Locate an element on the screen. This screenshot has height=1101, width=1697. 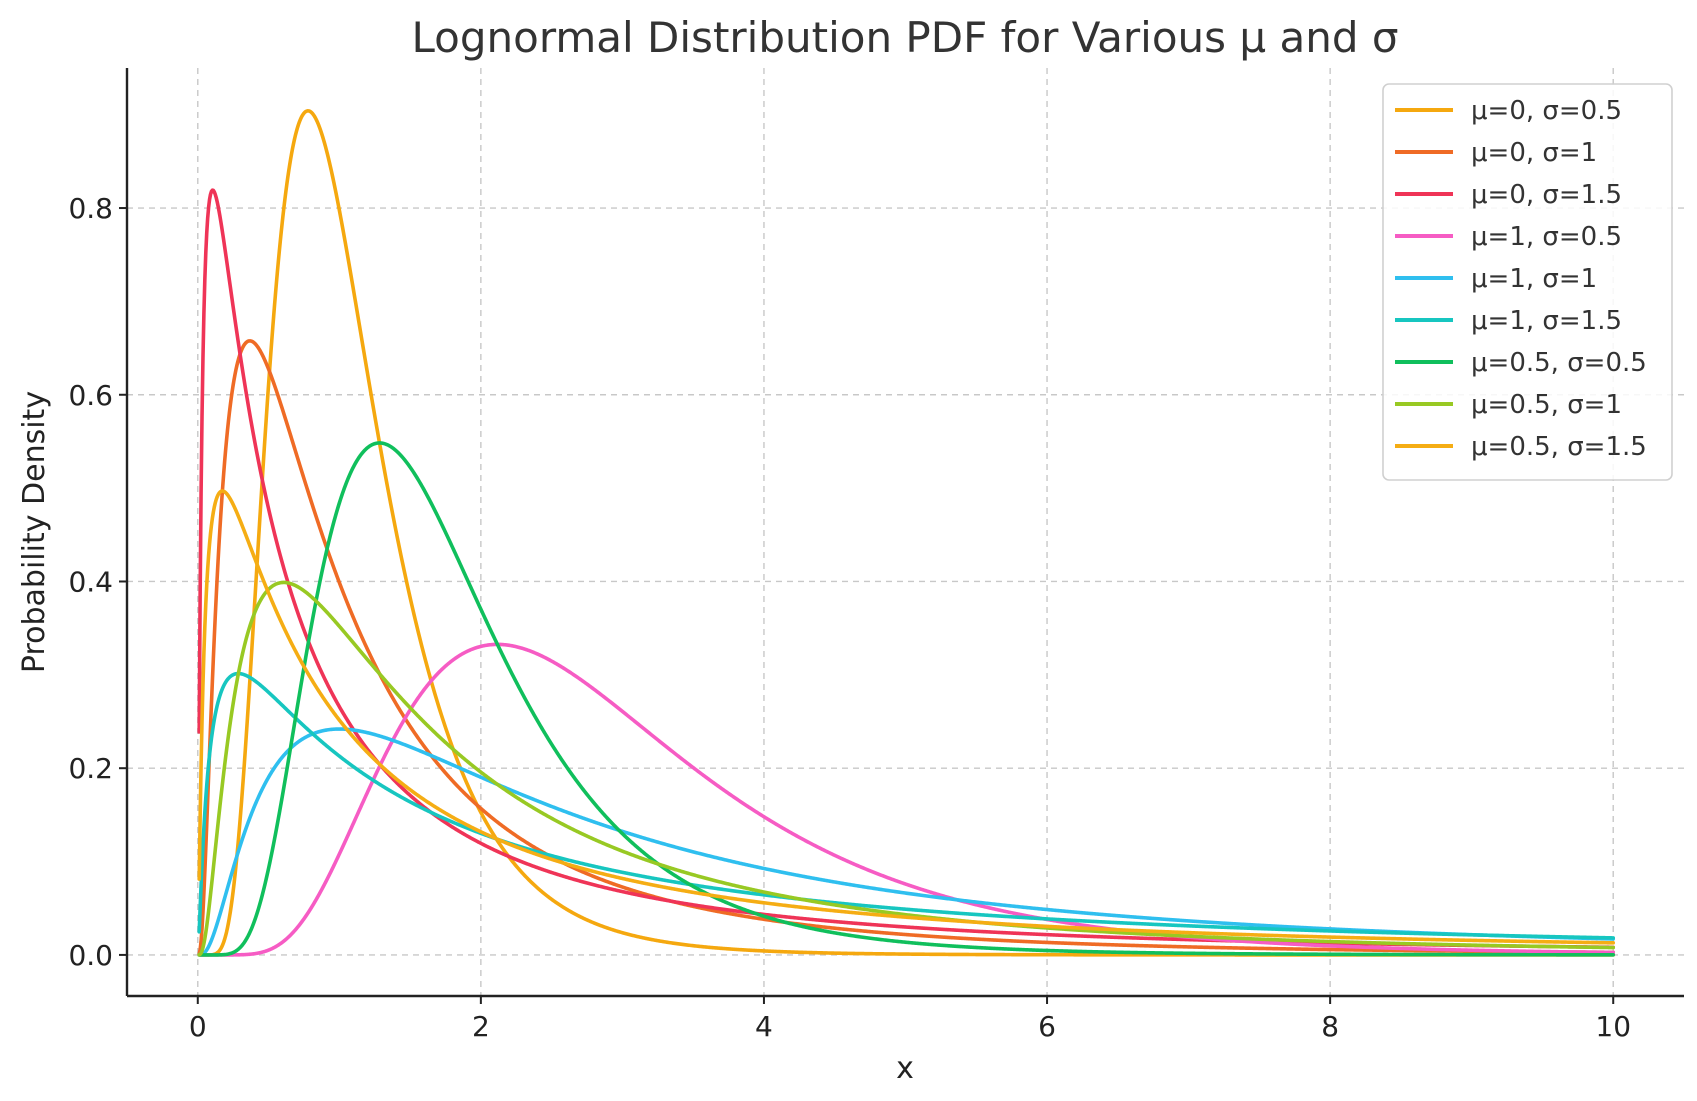
legend-label-7: μ=0.5, σ=1 is located at coordinates (1546, 405).